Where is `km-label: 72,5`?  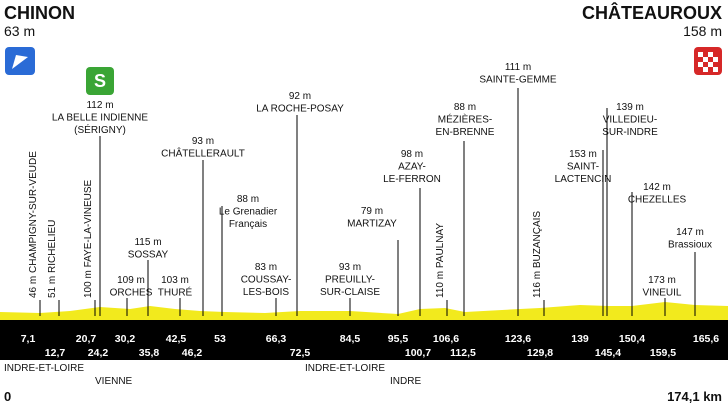 km-label: 72,5 is located at coordinates (300, 353).